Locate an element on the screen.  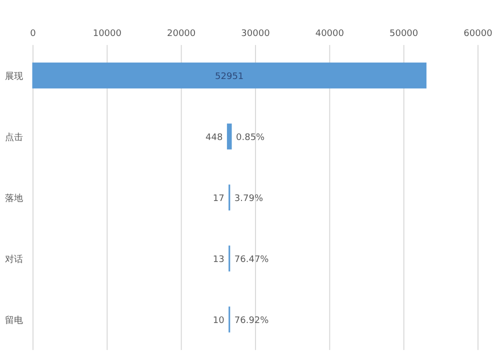
x-tick-label: 50000 is located at coordinates (404, 34).